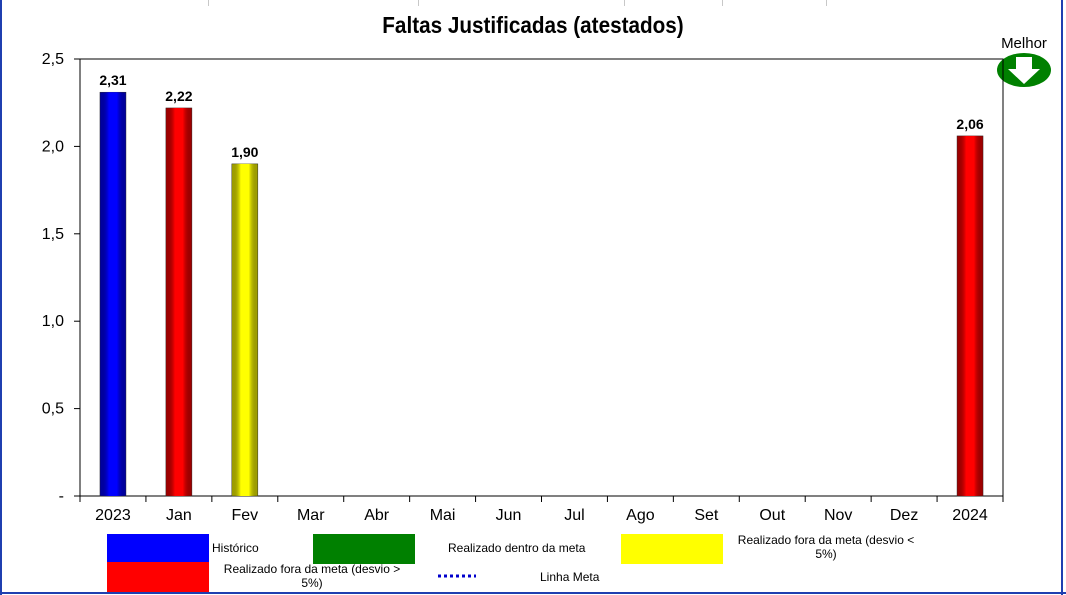  Describe the element at coordinates (61, 496) in the screenshot. I see `y-tick-label: -` at that location.